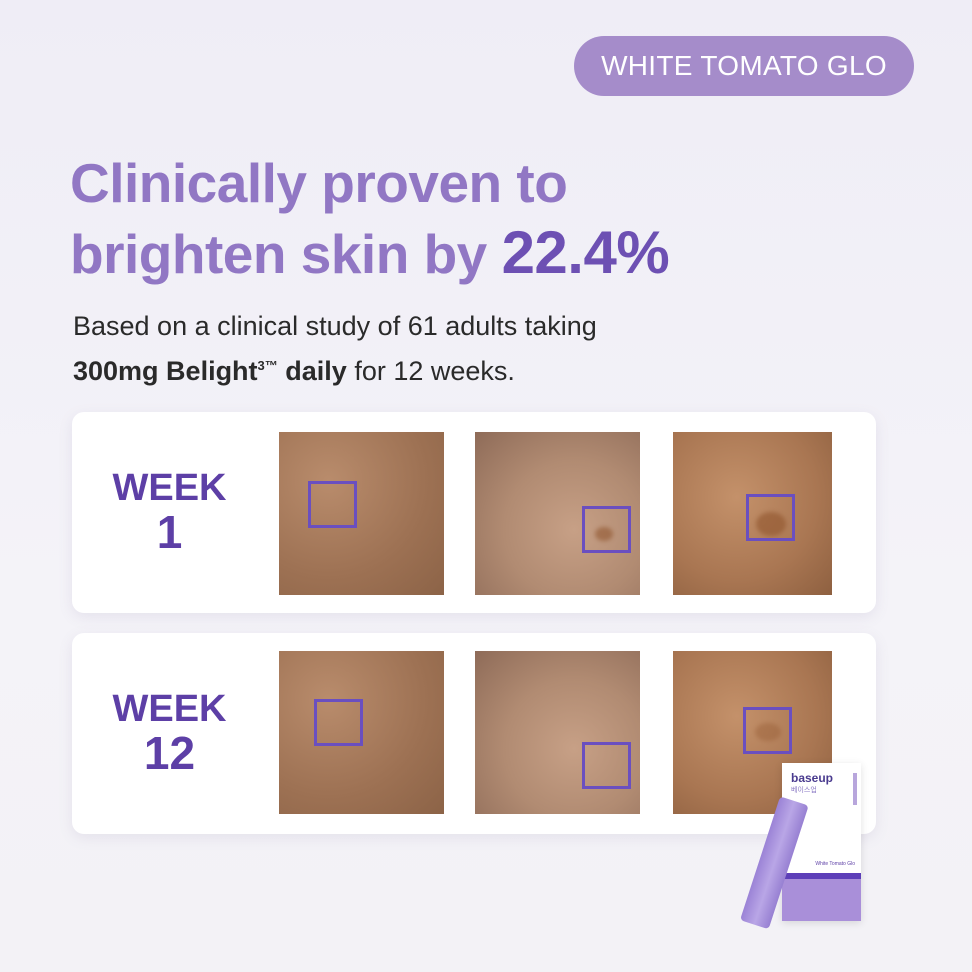 This screenshot has height=972, width=972. I want to click on subtext-daily: daily, so click(312, 371).